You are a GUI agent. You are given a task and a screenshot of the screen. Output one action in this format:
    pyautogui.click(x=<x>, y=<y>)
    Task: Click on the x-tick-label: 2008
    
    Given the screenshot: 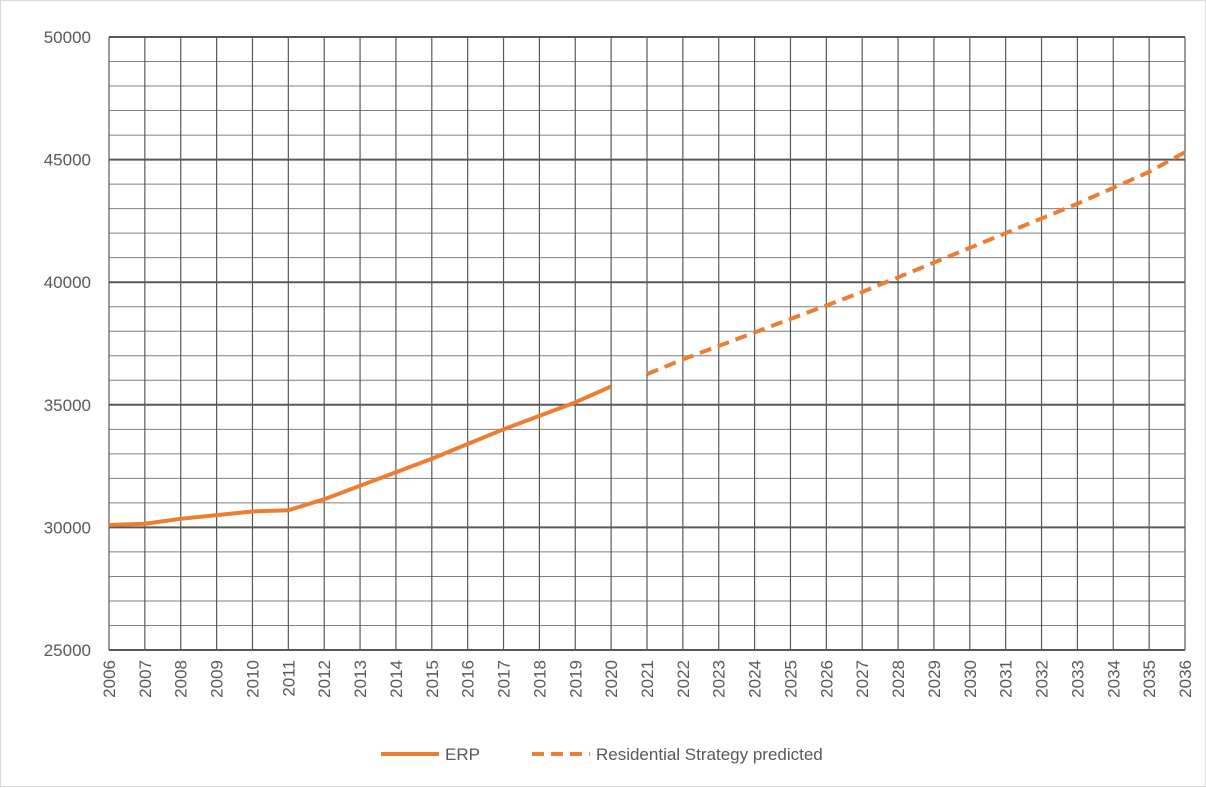 What is the action you would take?
    pyautogui.click(x=181, y=679)
    